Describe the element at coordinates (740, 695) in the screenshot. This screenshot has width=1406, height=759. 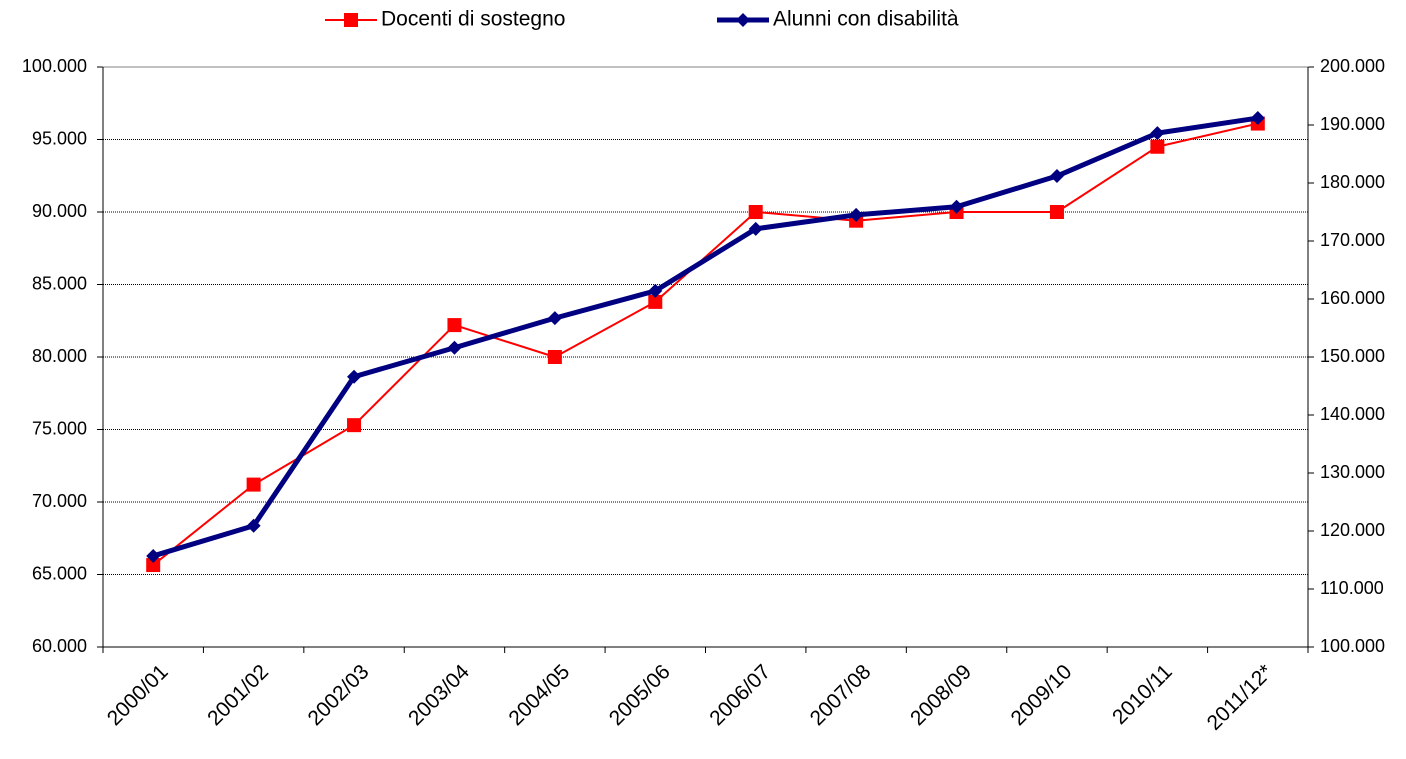
I see `x-tick-label: 2006/07` at that location.